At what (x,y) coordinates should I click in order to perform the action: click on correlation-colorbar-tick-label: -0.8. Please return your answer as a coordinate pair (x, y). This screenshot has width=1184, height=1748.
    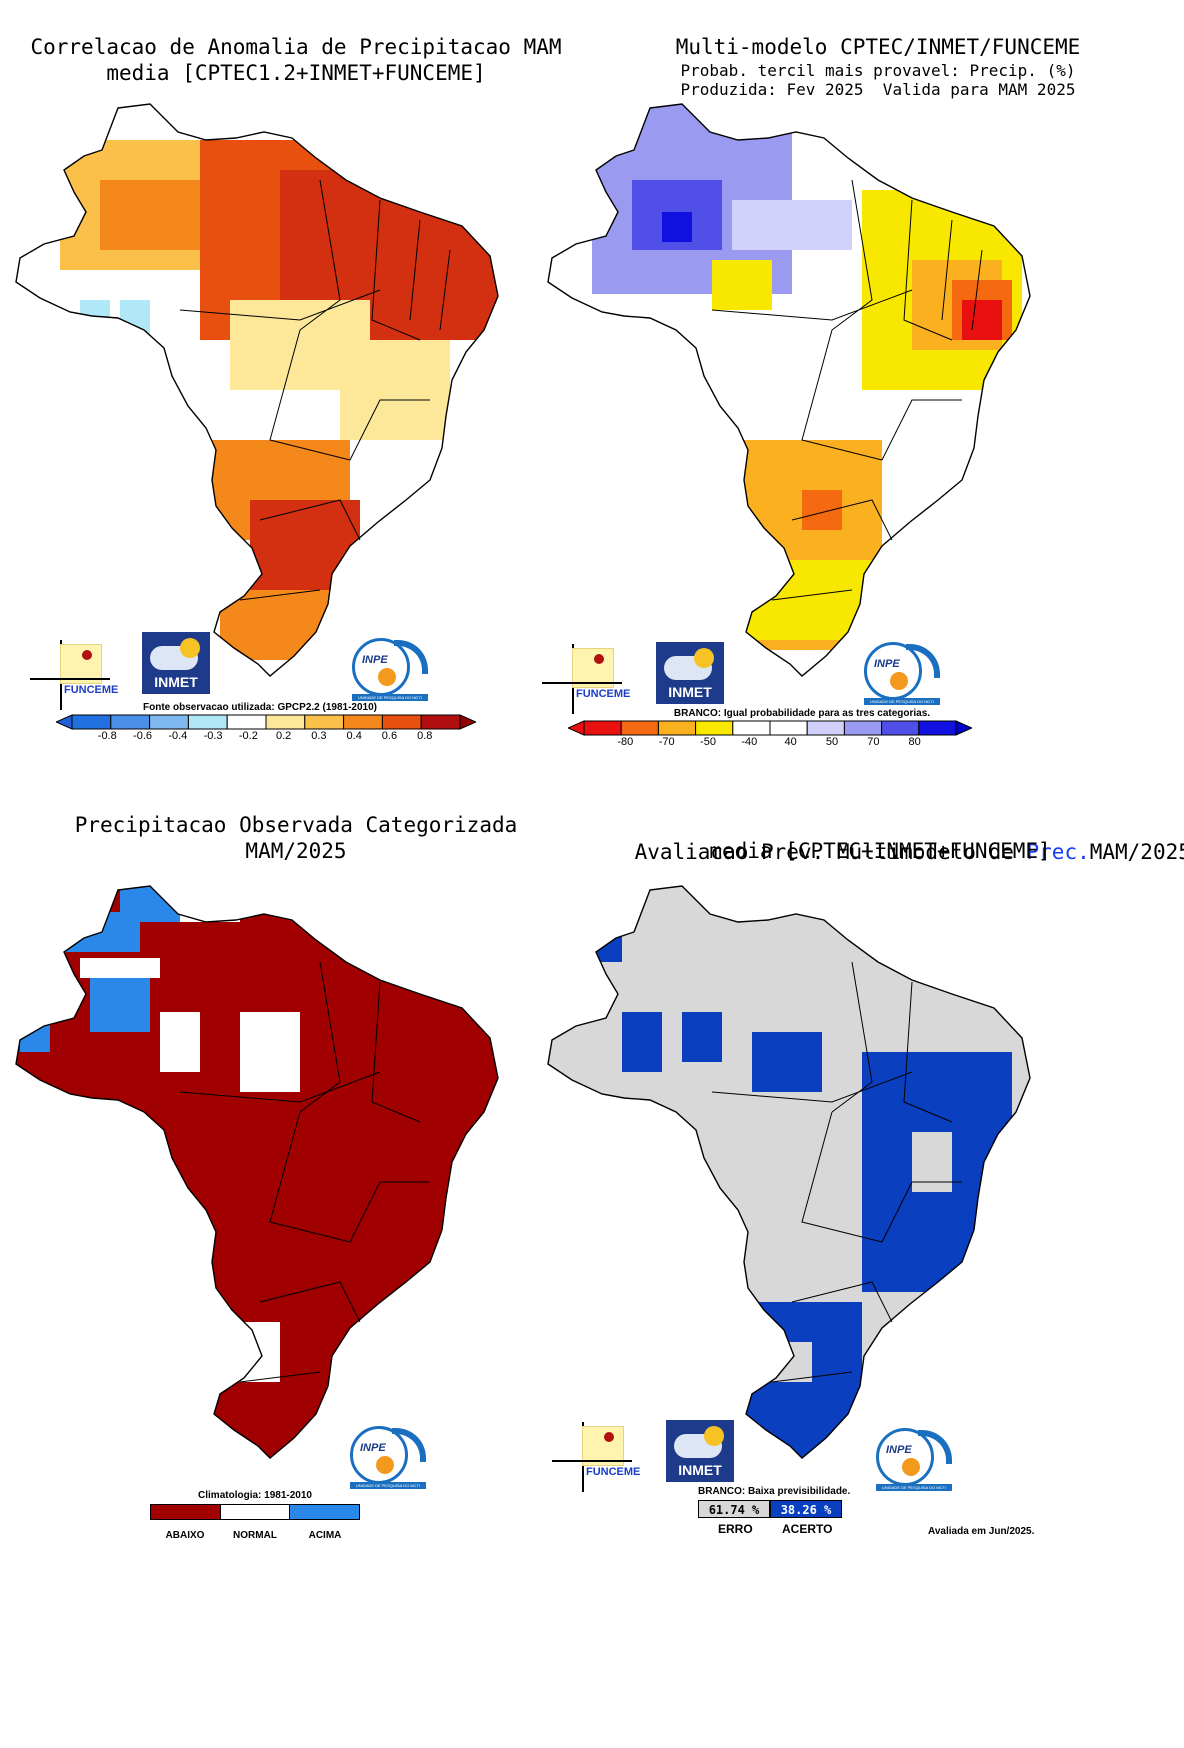
    Looking at the image, I should click on (107, 736).